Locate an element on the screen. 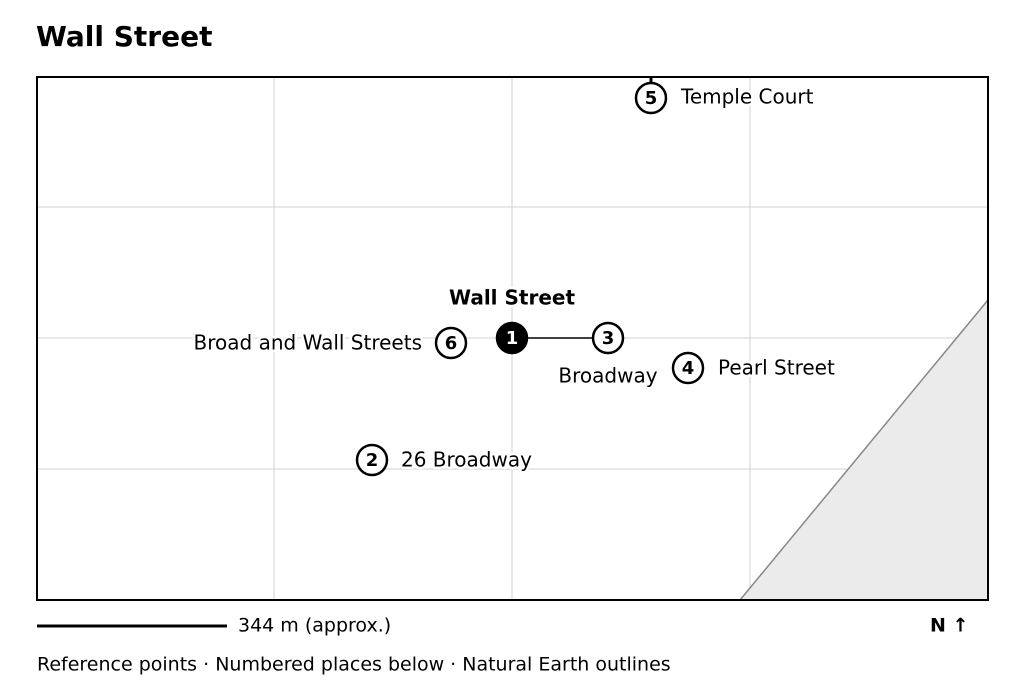 The width and height of the screenshot is (1024, 692). place-number: 6 is located at coordinates (451, 343).